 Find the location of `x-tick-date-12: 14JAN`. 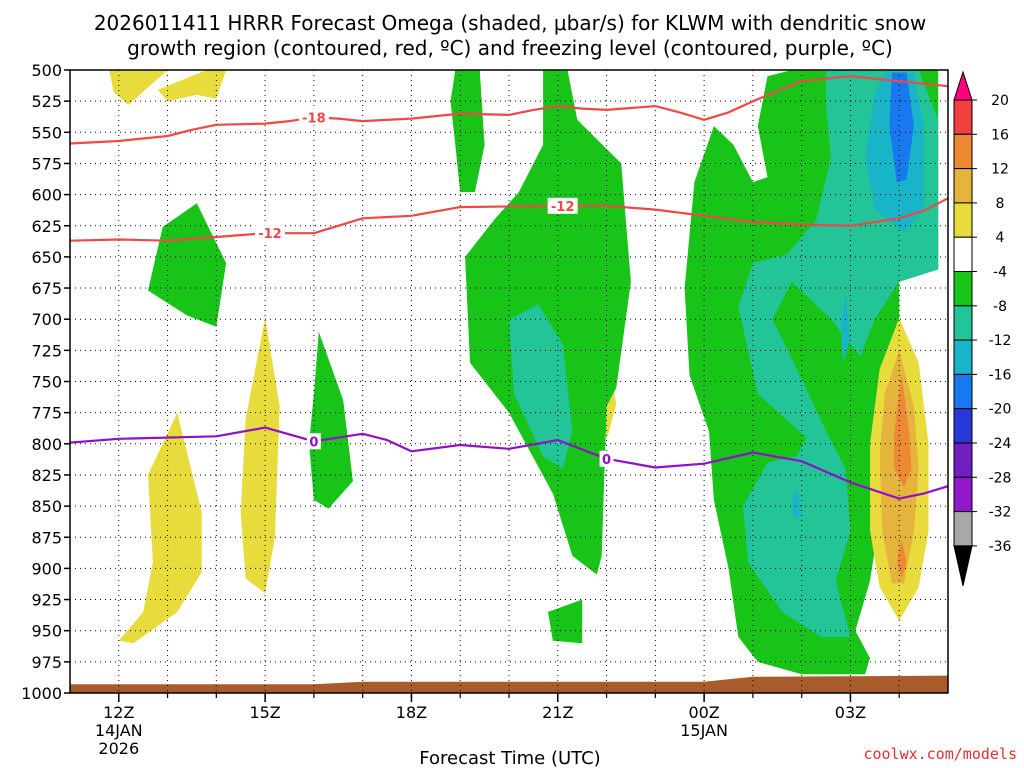

x-tick-date-12: 14JAN is located at coordinates (119, 730).